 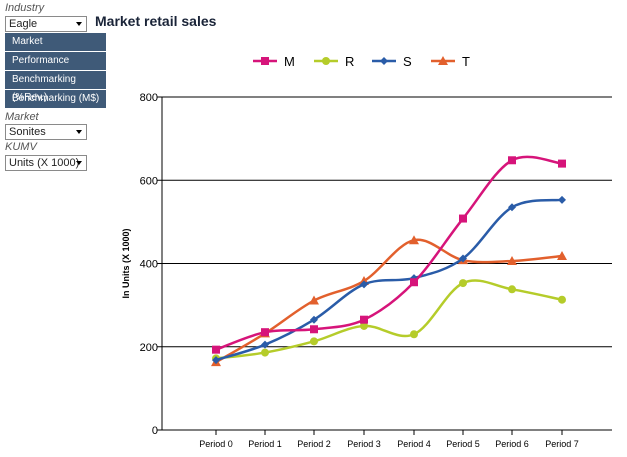 I want to click on y-tick-label: 0, so click(x=155, y=431).